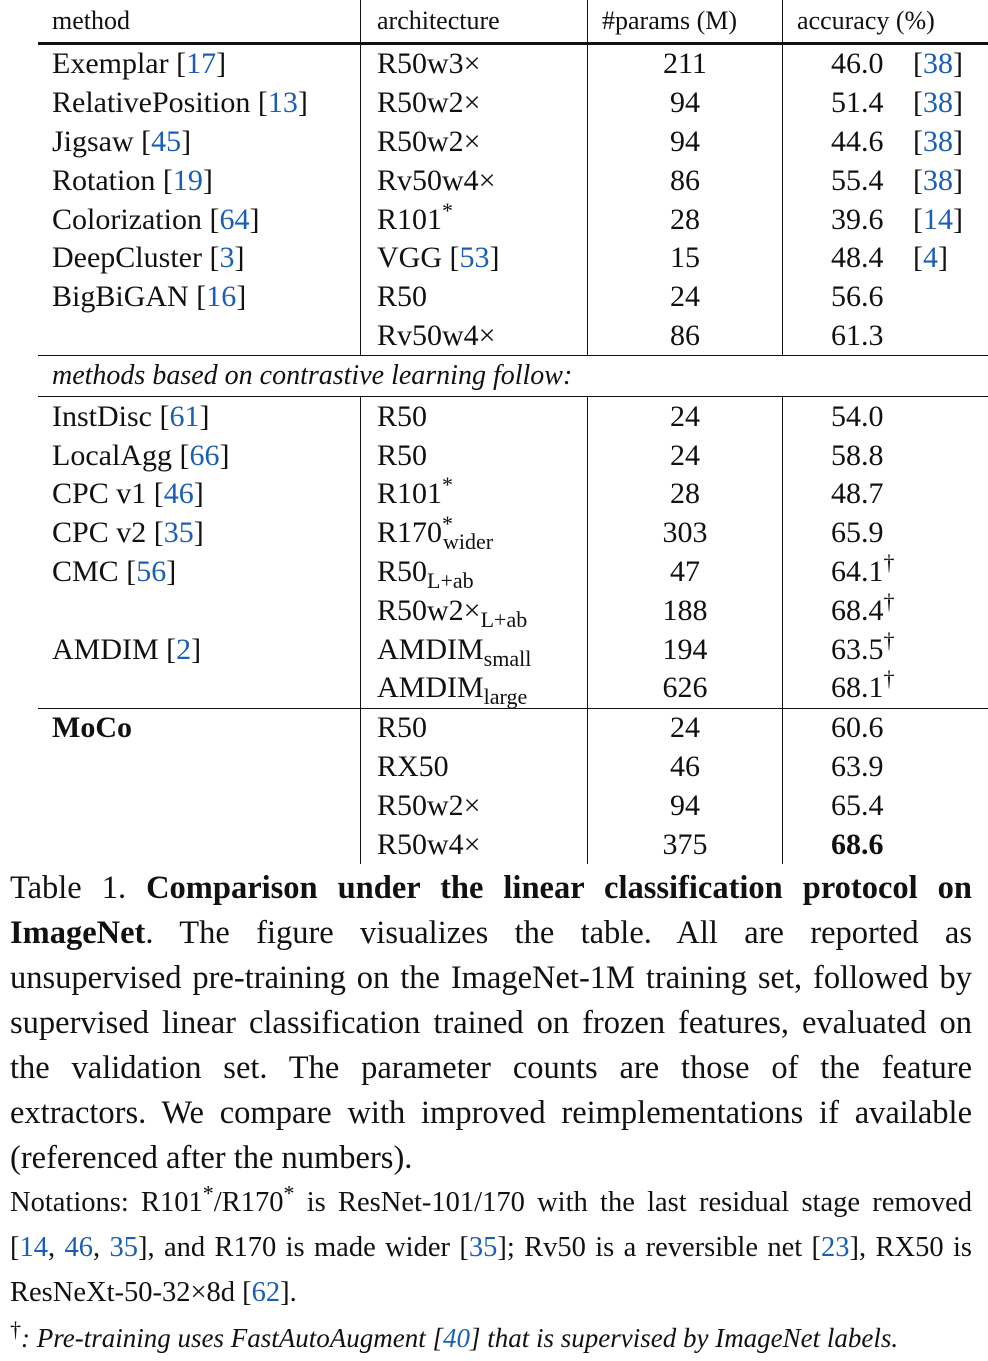 The height and width of the screenshot is (1361, 988). Describe the element at coordinates (110, 64) in the screenshot. I see `method-name: Exemplar` at that location.